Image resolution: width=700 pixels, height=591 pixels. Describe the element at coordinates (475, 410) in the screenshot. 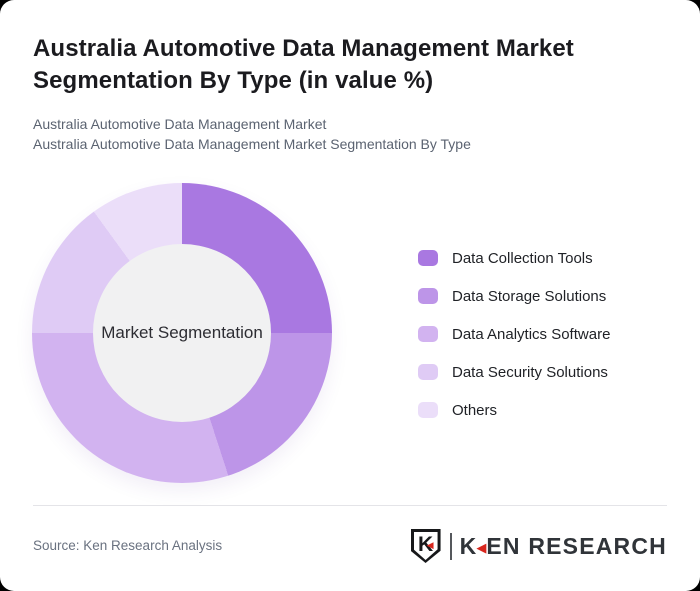

I see `legend-label: Others` at that location.